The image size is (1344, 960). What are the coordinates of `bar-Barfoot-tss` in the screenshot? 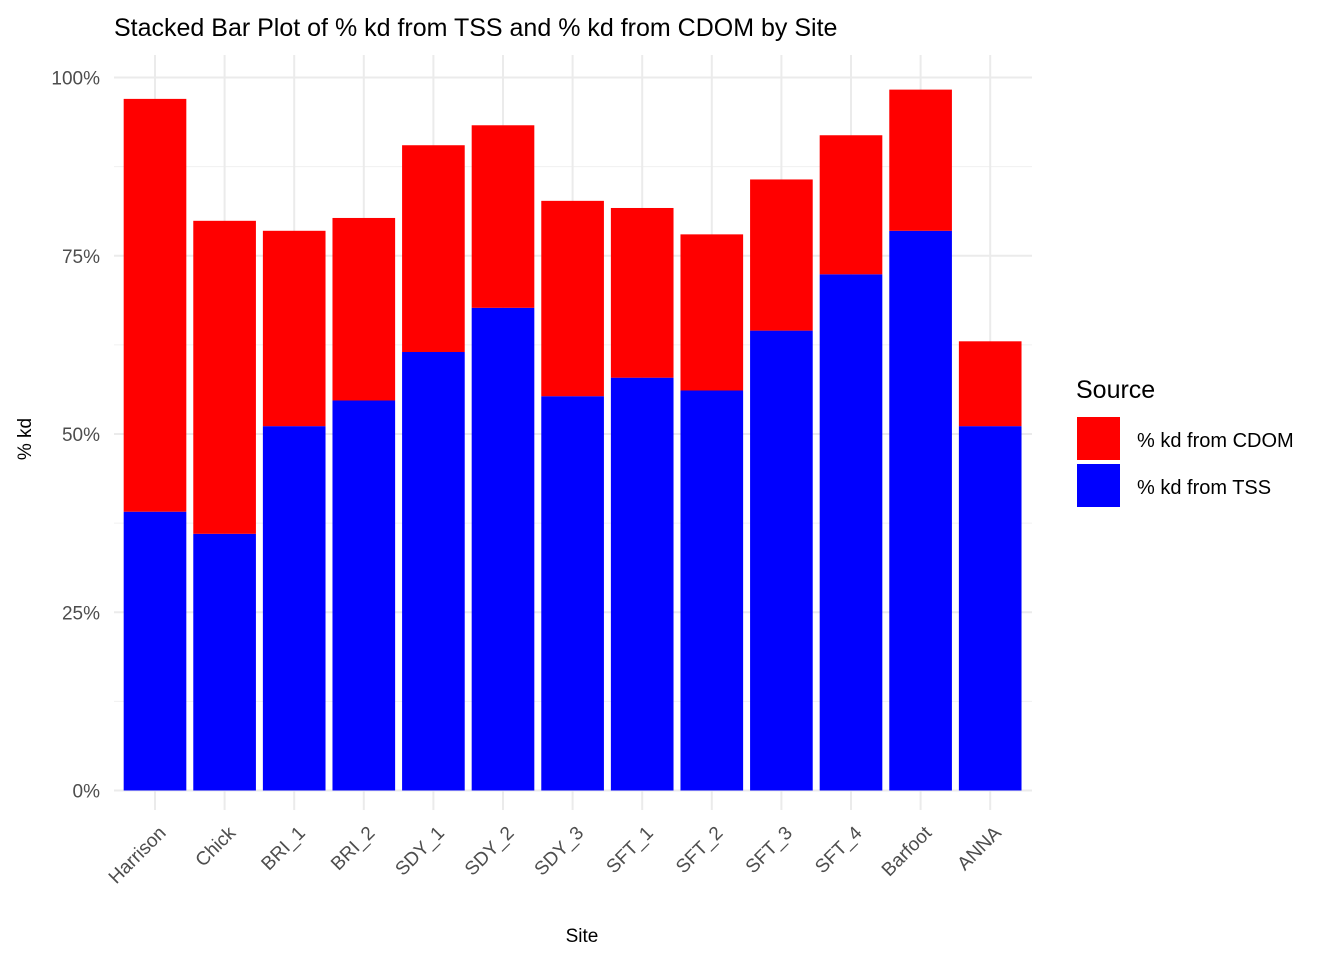 It's located at (920, 510).